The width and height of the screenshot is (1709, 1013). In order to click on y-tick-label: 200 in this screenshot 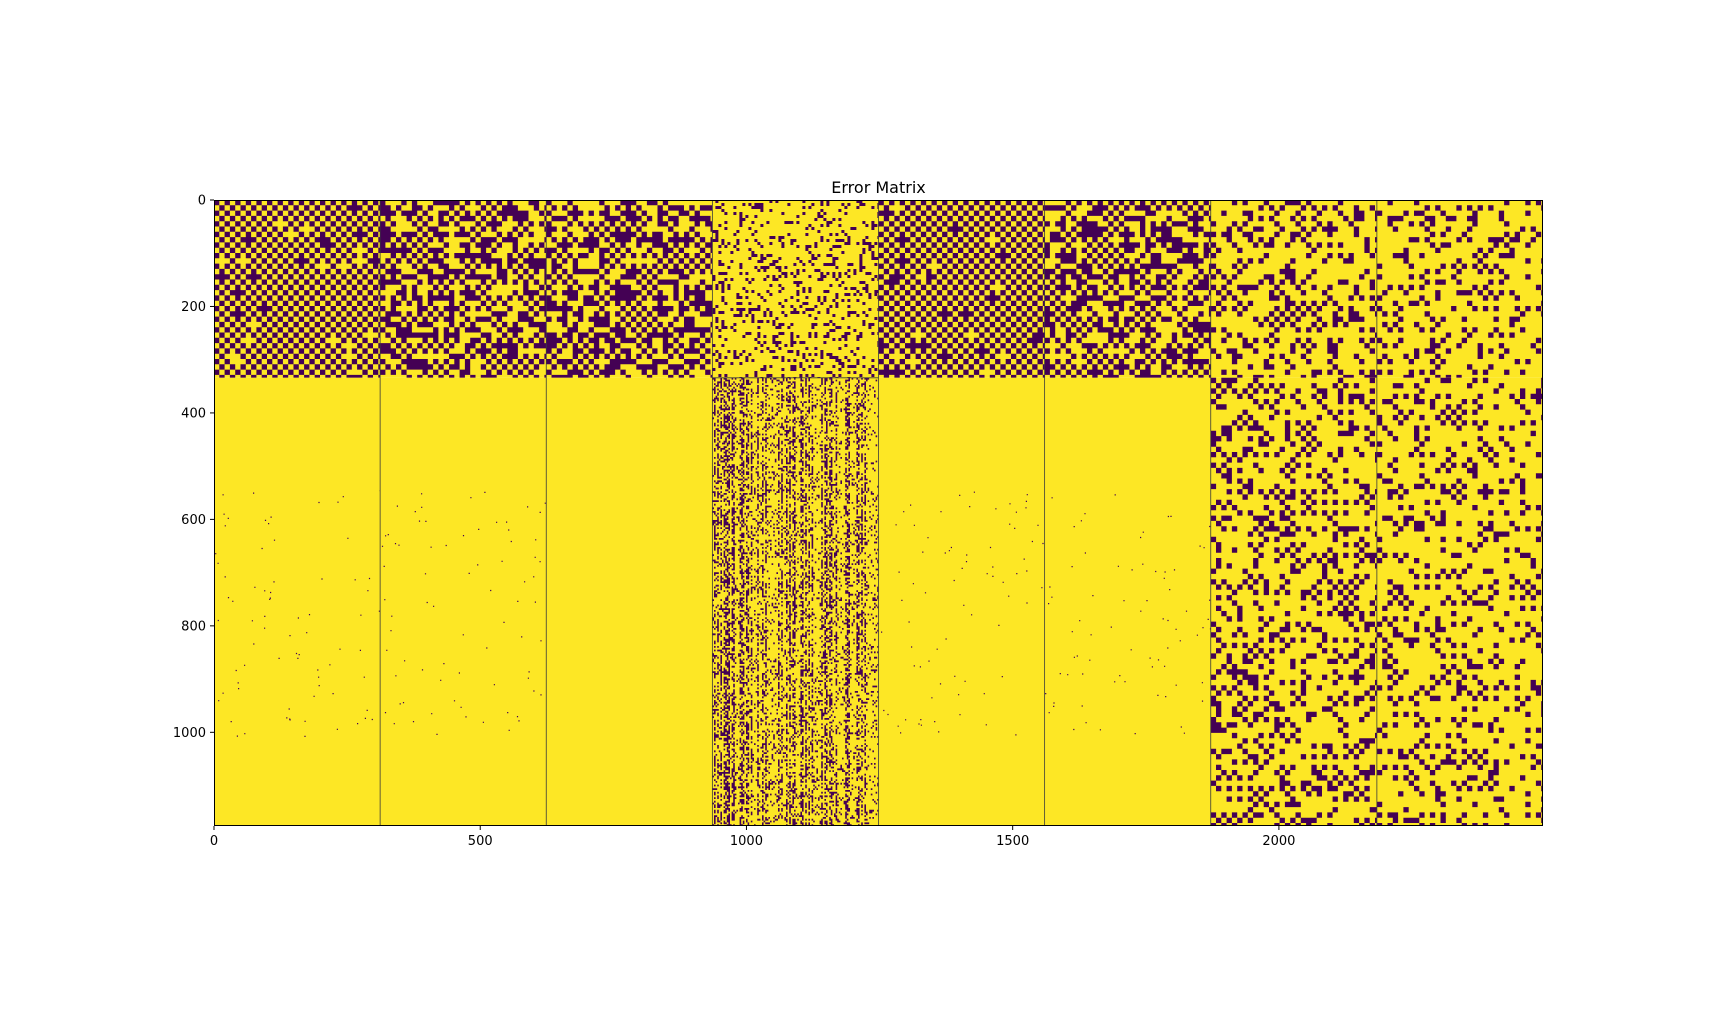, I will do `click(193, 307)`.